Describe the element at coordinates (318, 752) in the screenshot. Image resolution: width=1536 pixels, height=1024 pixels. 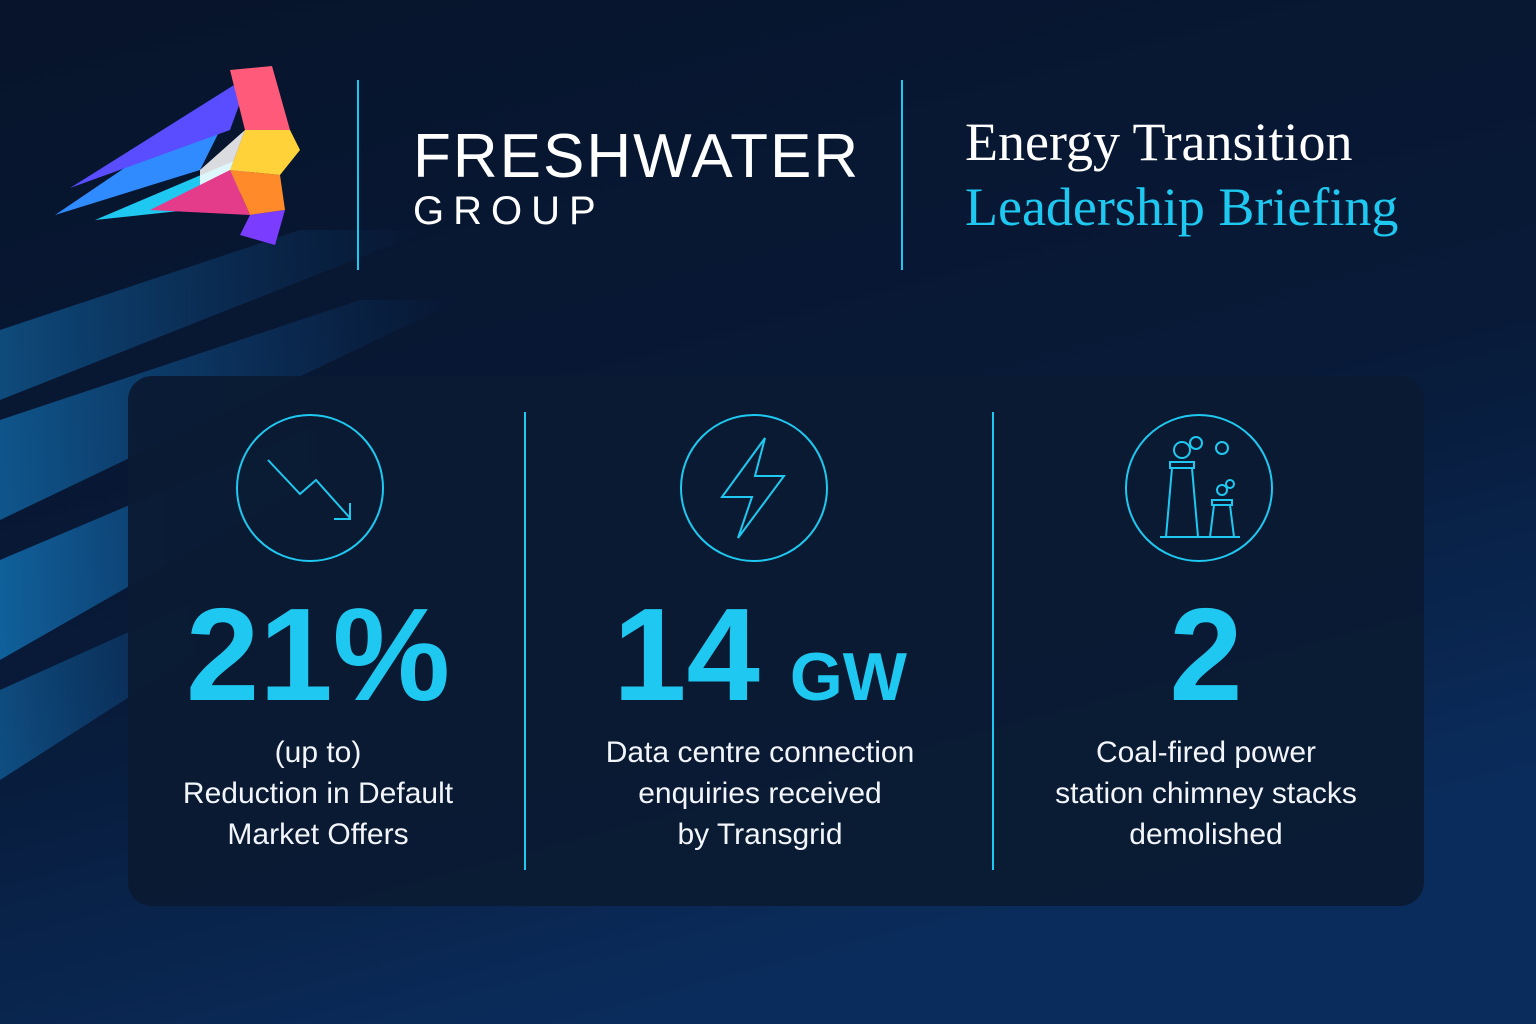
I see `stat-description: (up to)` at that location.